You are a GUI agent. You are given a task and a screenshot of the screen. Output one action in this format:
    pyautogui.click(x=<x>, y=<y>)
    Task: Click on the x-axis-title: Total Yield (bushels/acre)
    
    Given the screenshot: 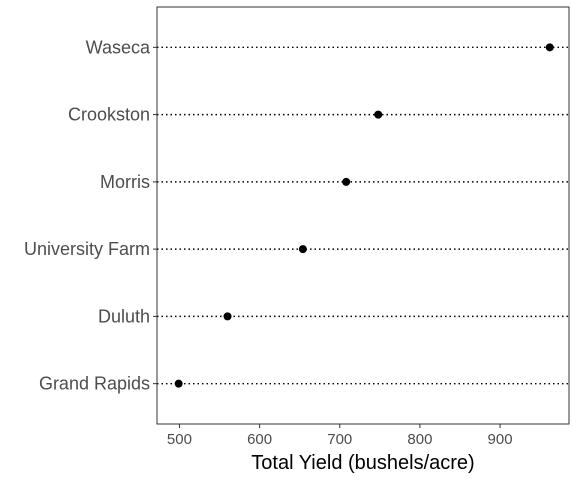 What is the action you would take?
    pyautogui.click(x=362, y=463)
    